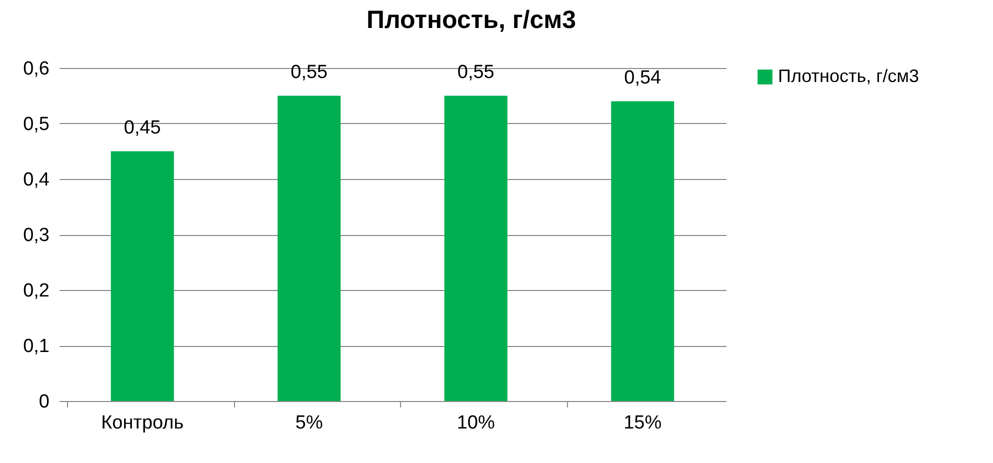  What do you see at coordinates (849, 76) in the screenshot?
I see `legend-label: Плотность, г/см3` at bounding box center [849, 76].